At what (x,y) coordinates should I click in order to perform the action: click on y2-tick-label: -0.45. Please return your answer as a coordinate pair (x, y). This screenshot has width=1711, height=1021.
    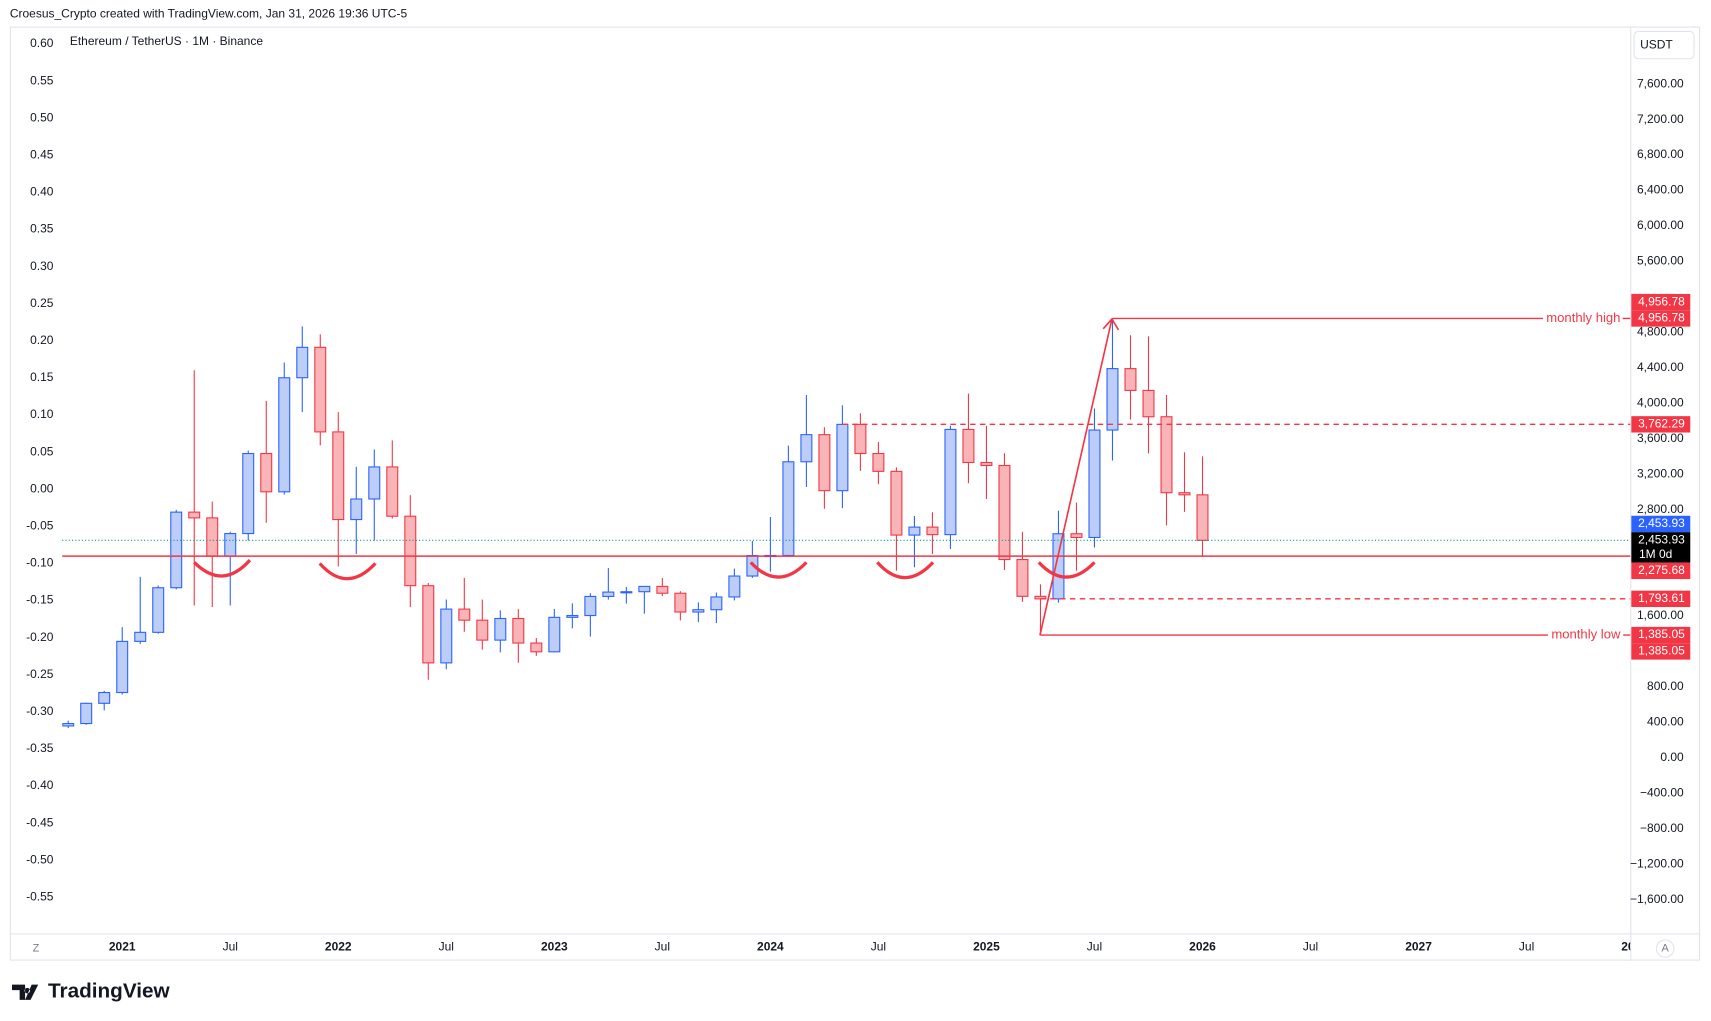
    Looking at the image, I should click on (40, 822).